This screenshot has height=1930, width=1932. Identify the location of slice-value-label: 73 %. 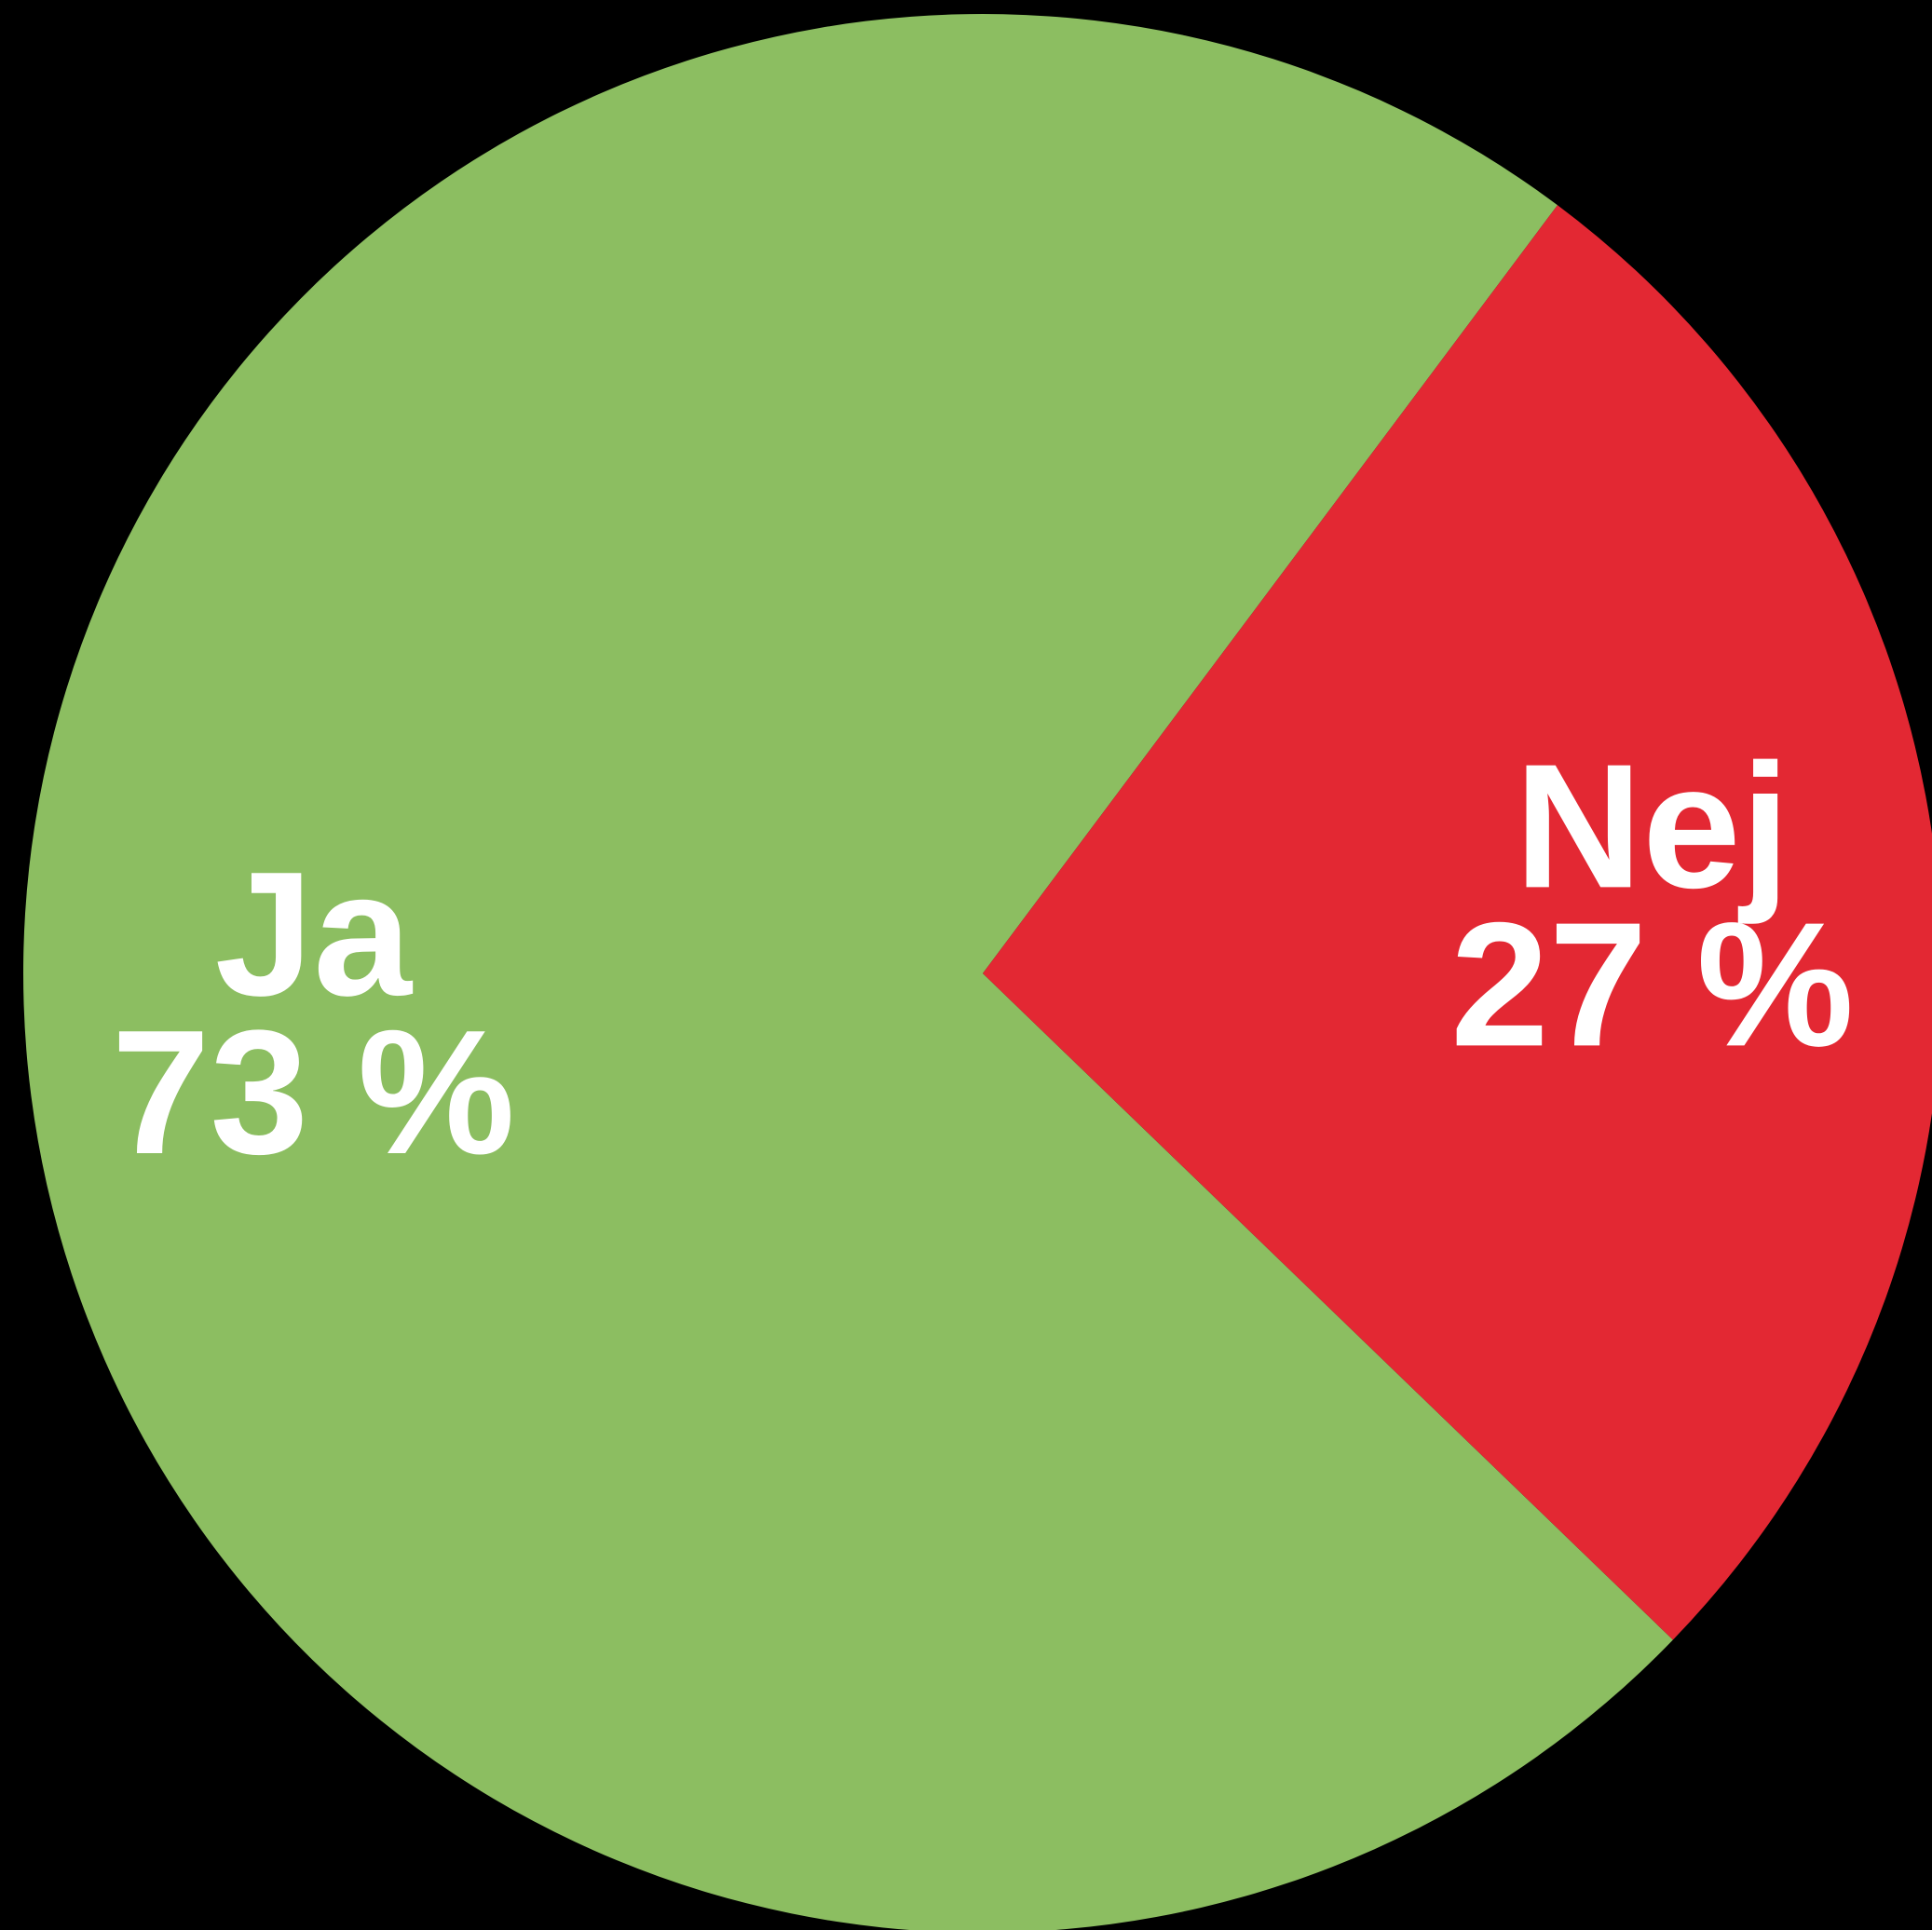
(313, 1092).